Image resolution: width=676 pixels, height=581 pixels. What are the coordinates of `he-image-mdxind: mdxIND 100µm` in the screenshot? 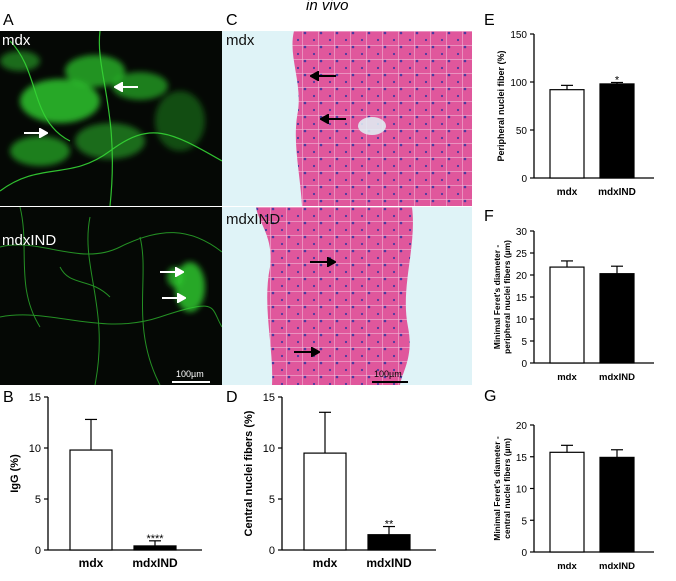 It's located at (347, 296).